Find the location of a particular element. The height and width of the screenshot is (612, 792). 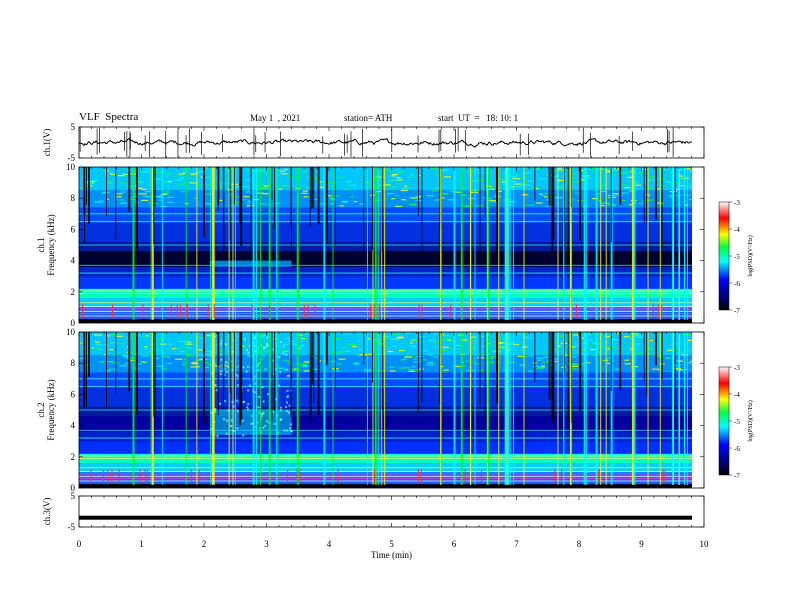

y-tick-label: 5 is located at coordinates (73, 127).